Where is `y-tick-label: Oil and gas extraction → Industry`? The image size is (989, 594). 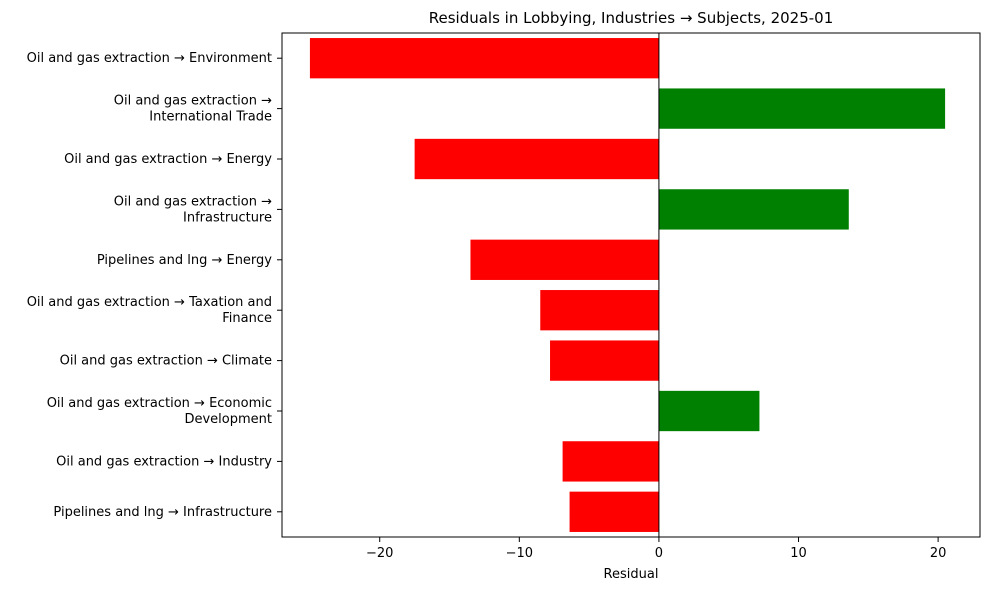
y-tick-label: Oil and gas extraction → Industry is located at coordinates (164, 461).